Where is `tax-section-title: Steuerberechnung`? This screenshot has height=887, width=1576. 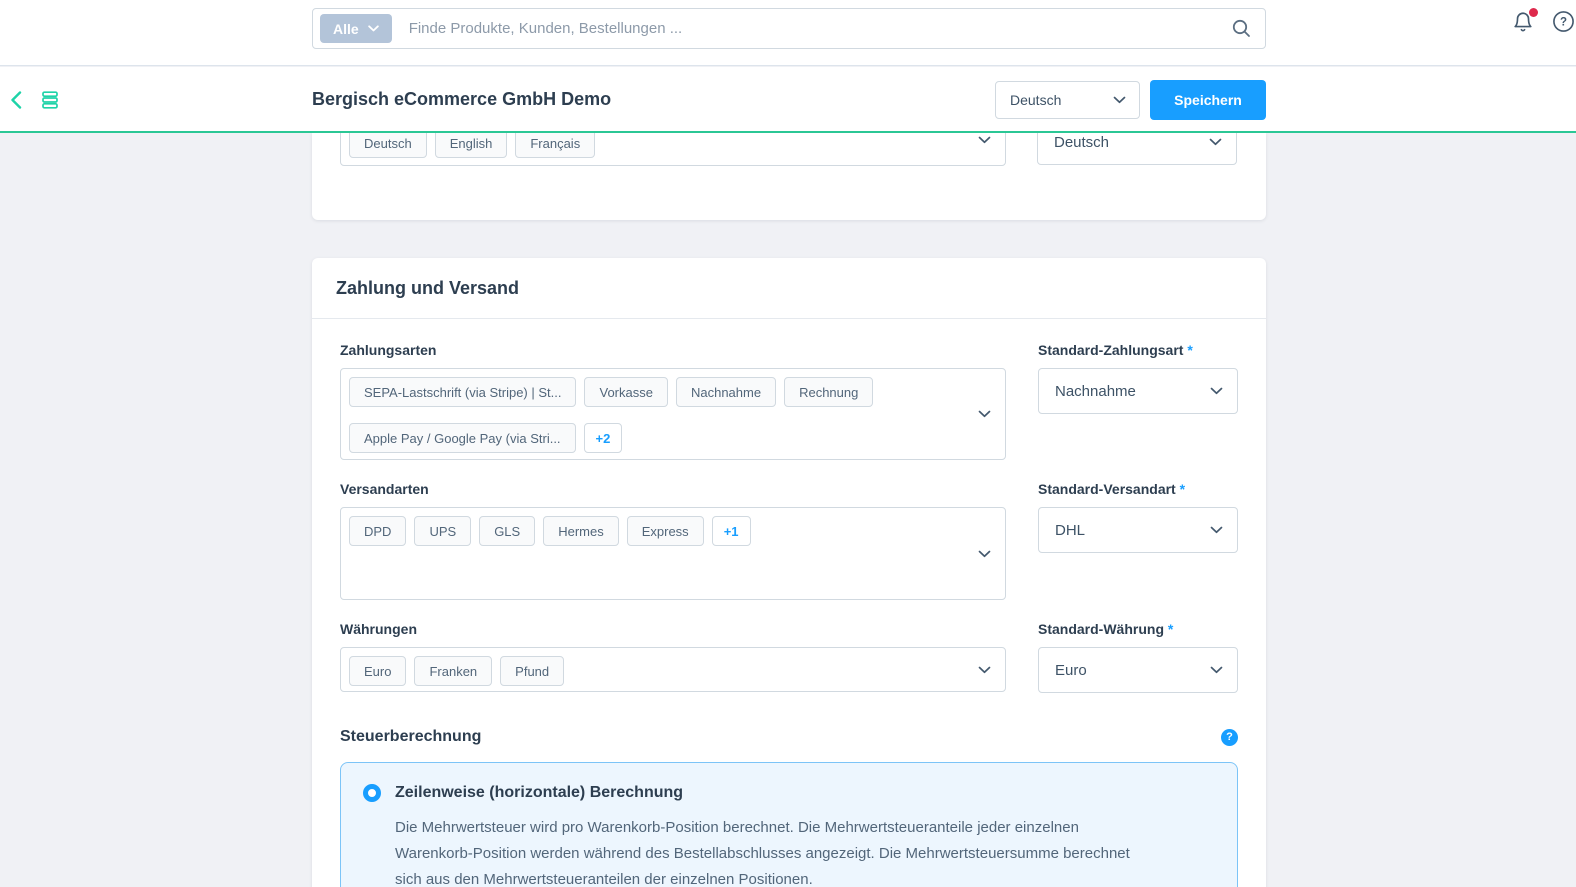 tax-section-title: Steuerberechnung is located at coordinates (411, 736).